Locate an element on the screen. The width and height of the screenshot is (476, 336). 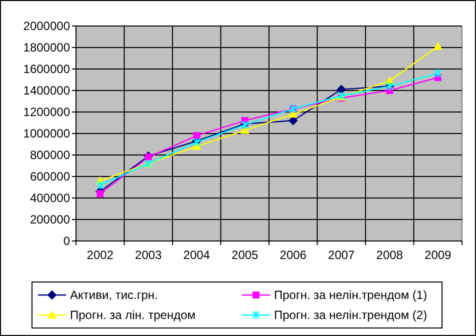
y-tick-label: 800000 is located at coordinates (50, 155).